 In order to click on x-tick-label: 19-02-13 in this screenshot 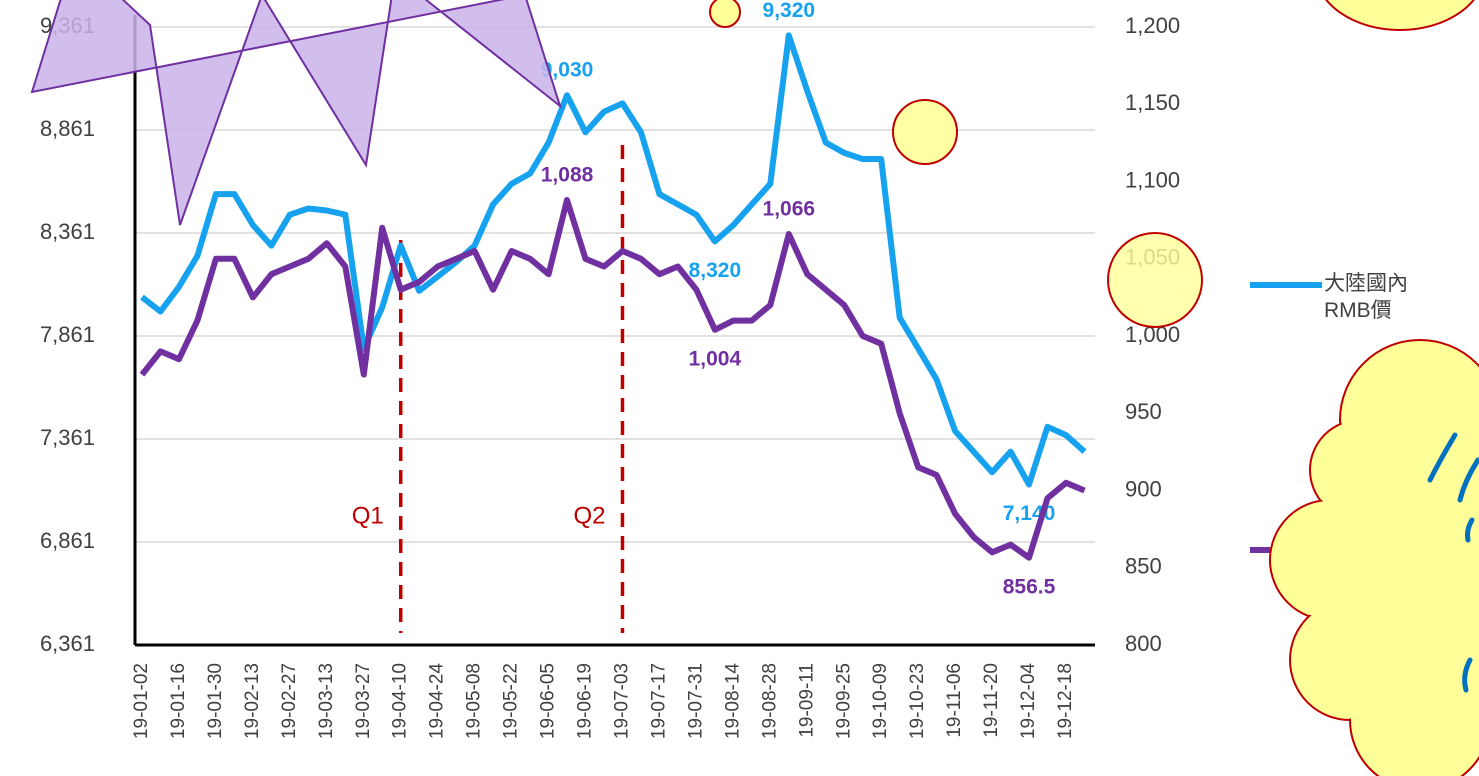, I will do `click(252, 701)`.